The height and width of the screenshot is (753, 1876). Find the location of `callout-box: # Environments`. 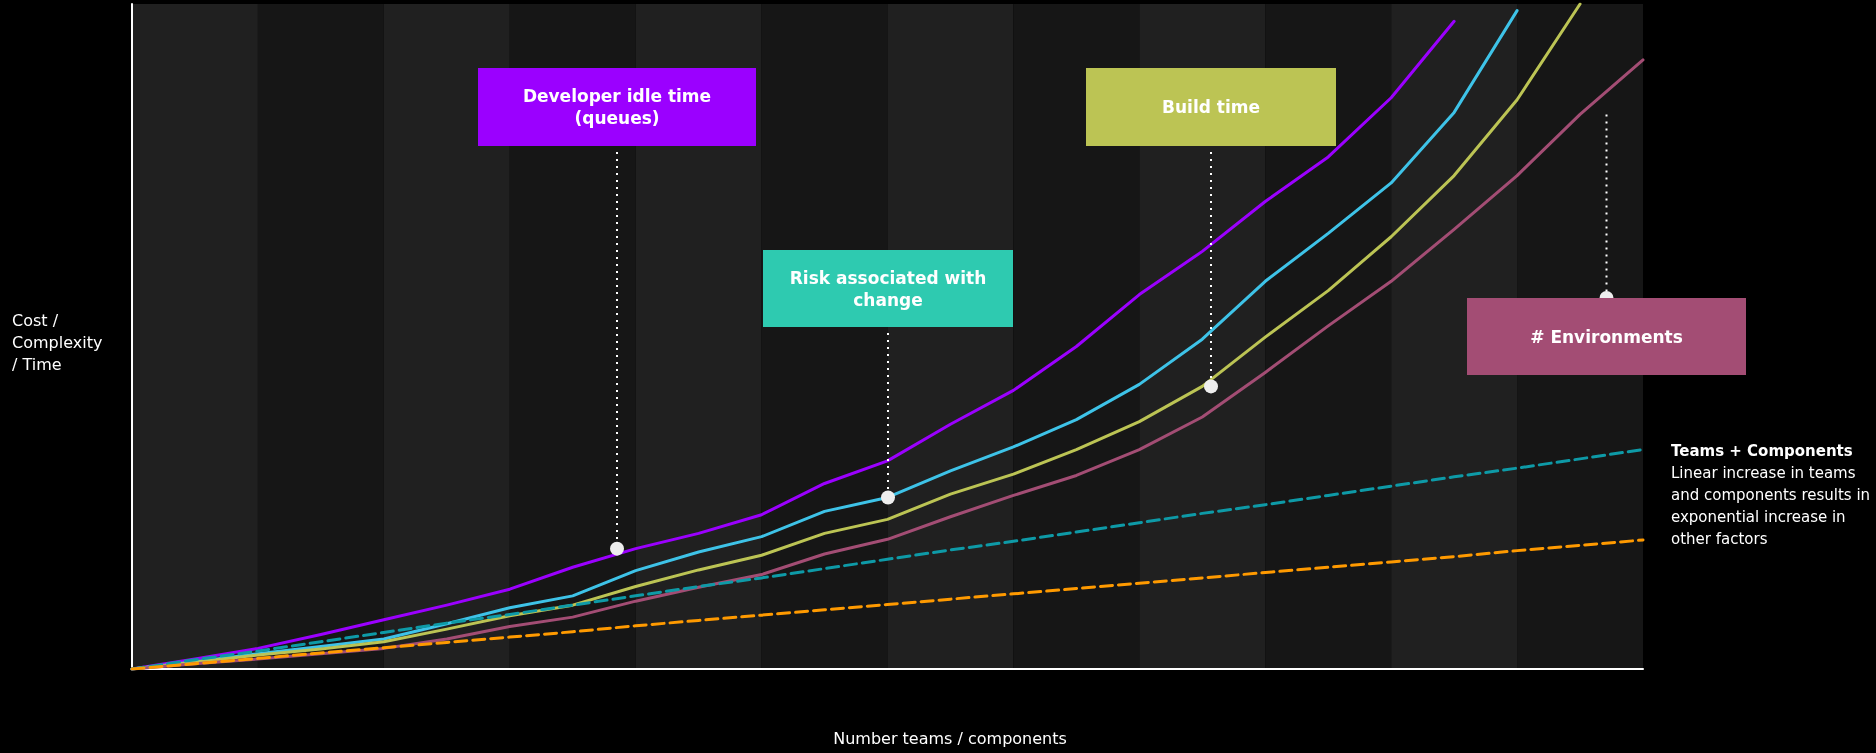

callout-box: # Environments is located at coordinates (1606, 336).